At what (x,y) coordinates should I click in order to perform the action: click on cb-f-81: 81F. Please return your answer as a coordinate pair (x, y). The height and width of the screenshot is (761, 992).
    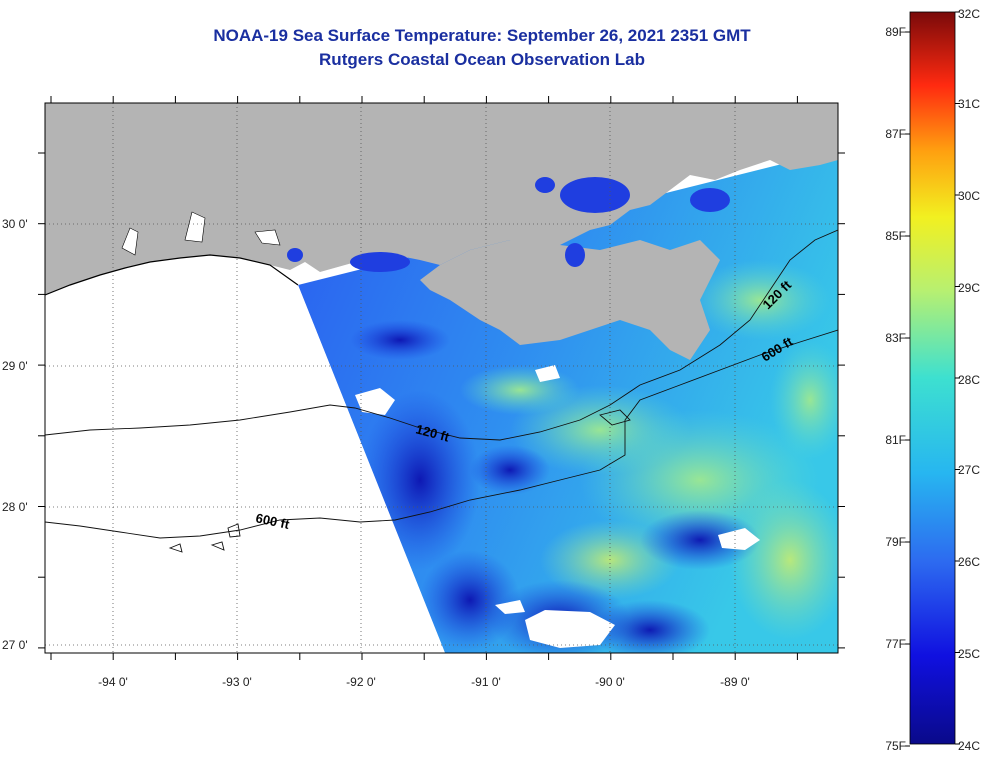
    Looking at the image, I should click on (895, 440).